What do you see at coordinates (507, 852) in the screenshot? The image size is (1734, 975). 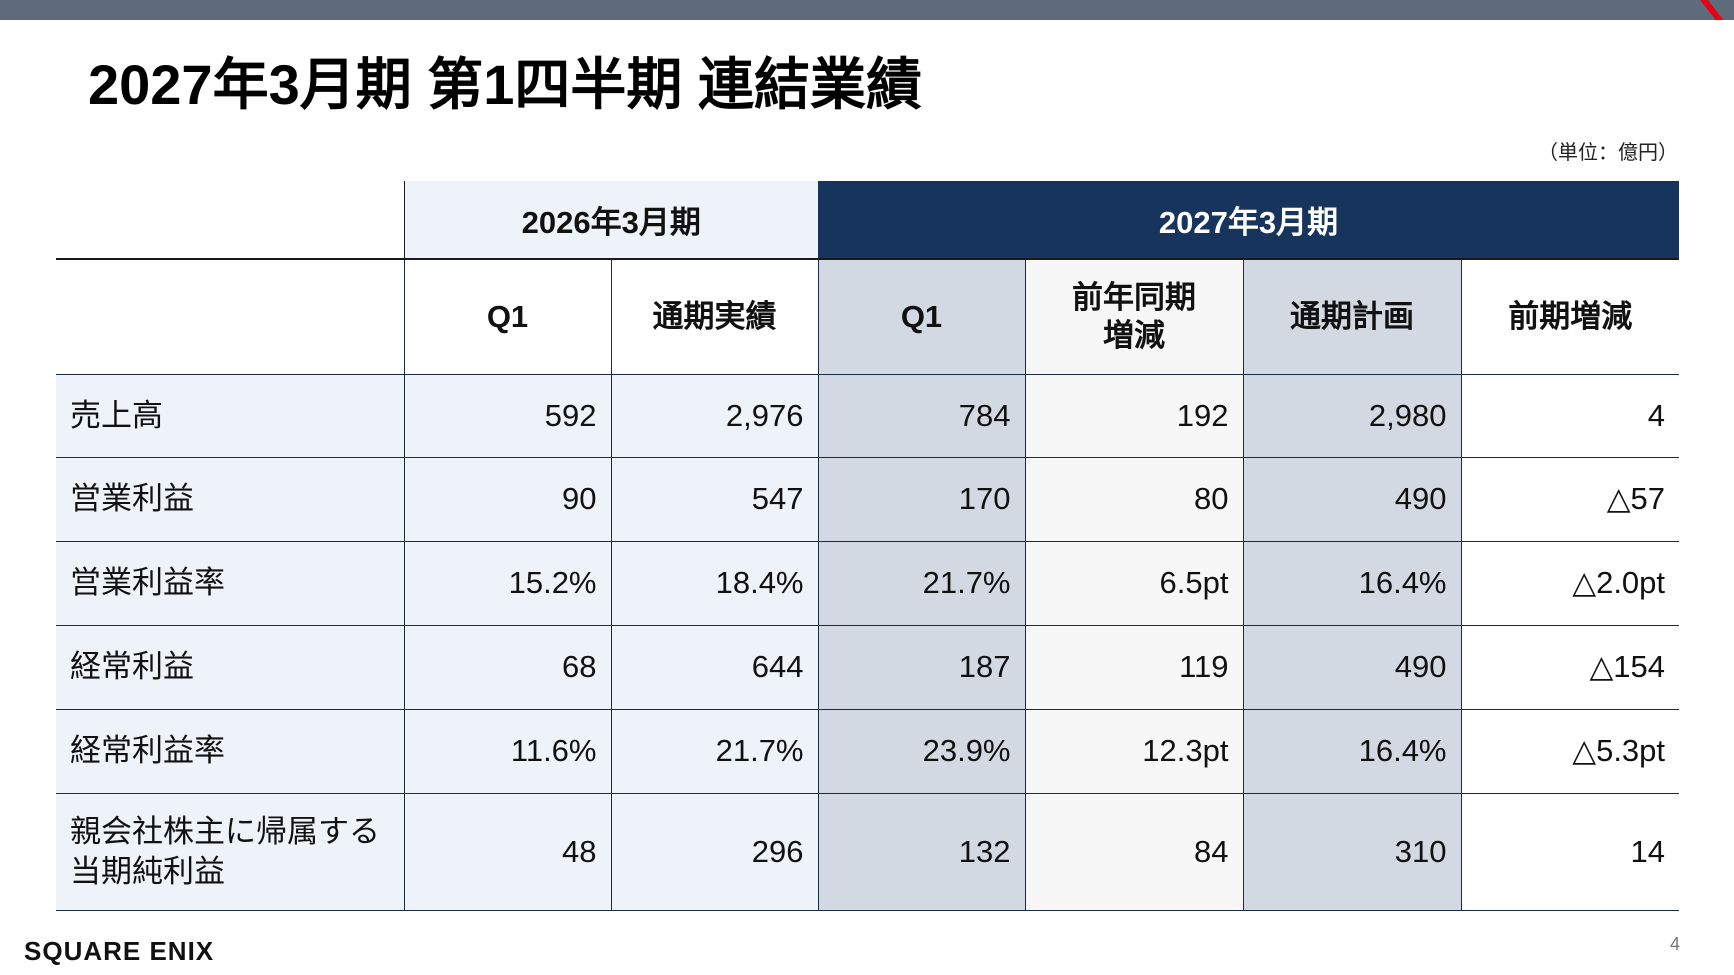 I see `table-cell: 48` at bounding box center [507, 852].